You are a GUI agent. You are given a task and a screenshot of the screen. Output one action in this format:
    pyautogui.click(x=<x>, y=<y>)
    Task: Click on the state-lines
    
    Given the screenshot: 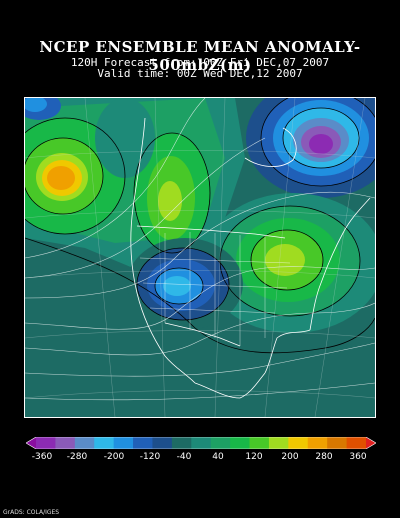 What is the action you would take?
    pyautogui.click(x=215, y=289)
    